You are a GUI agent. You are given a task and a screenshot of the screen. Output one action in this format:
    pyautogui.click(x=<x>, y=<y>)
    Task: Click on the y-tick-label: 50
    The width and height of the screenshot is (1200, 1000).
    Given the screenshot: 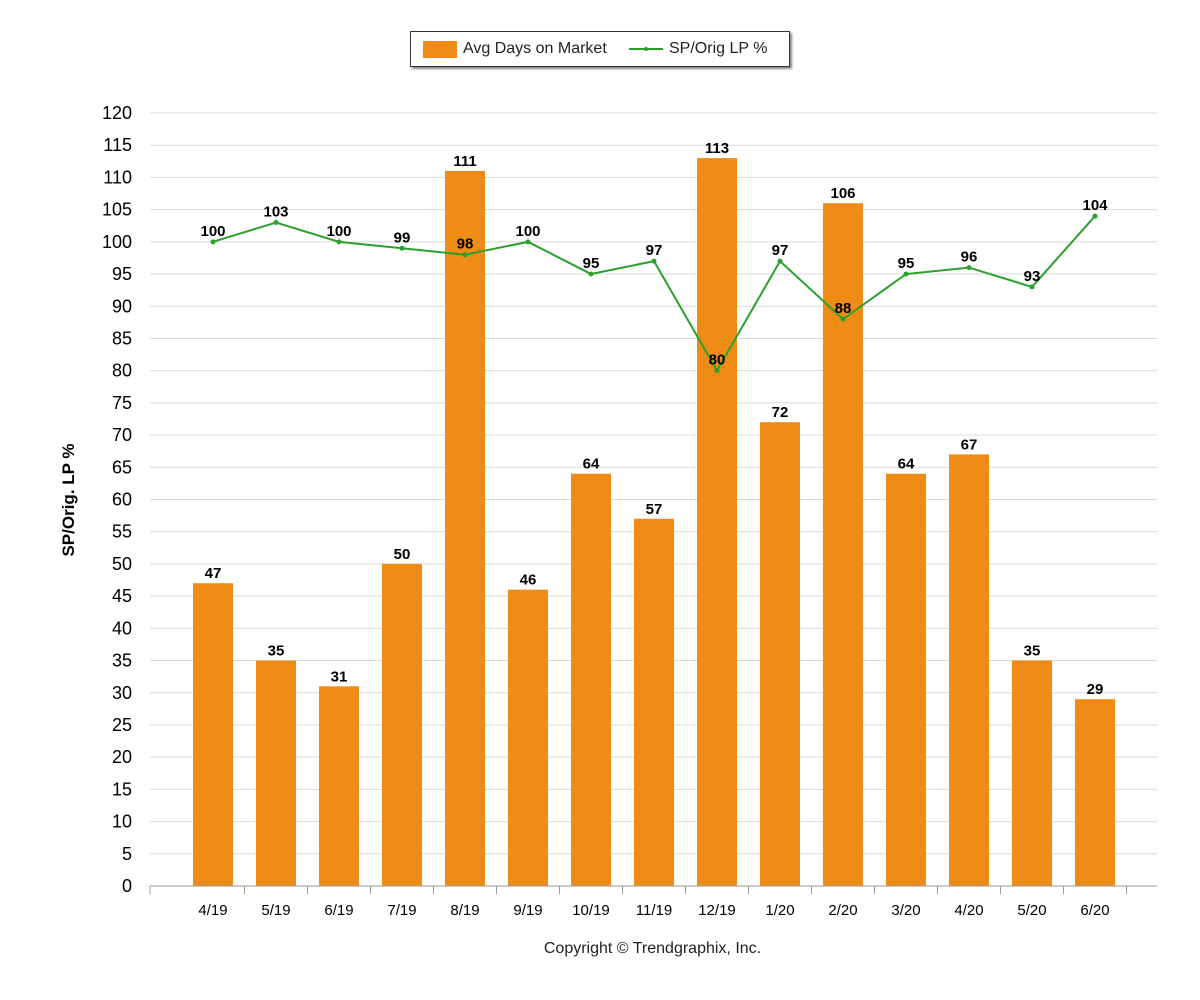 What is the action you would take?
    pyautogui.click(x=122, y=564)
    